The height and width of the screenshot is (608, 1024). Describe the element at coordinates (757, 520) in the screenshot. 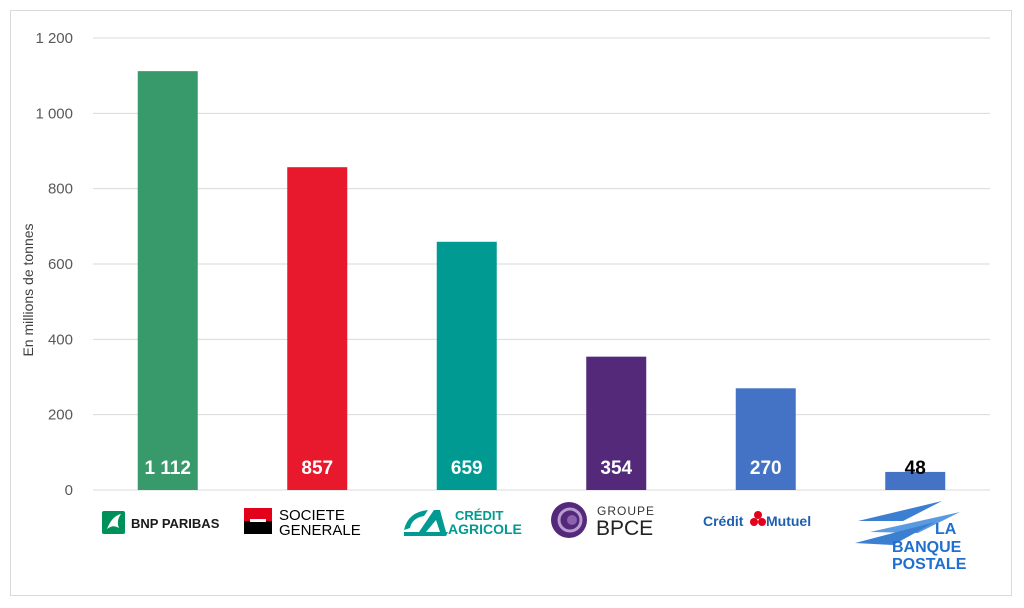

I see `logo-credit-mutuel: Crédit Mutuel` at that location.